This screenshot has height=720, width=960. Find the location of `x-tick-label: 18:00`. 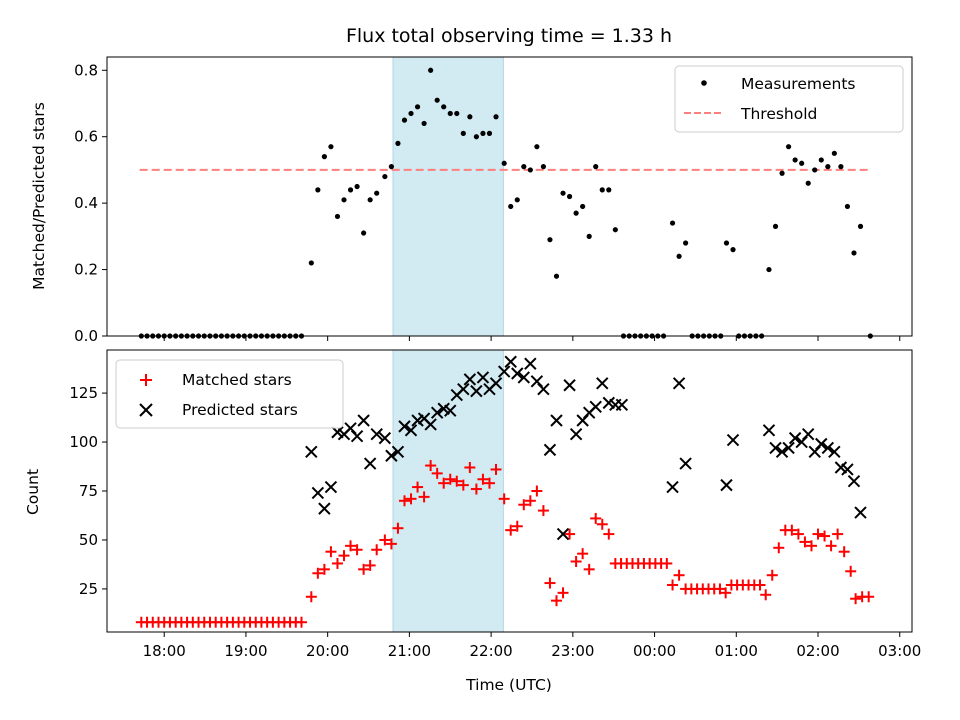

x-tick-label: 18:00 is located at coordinates (164, 651).